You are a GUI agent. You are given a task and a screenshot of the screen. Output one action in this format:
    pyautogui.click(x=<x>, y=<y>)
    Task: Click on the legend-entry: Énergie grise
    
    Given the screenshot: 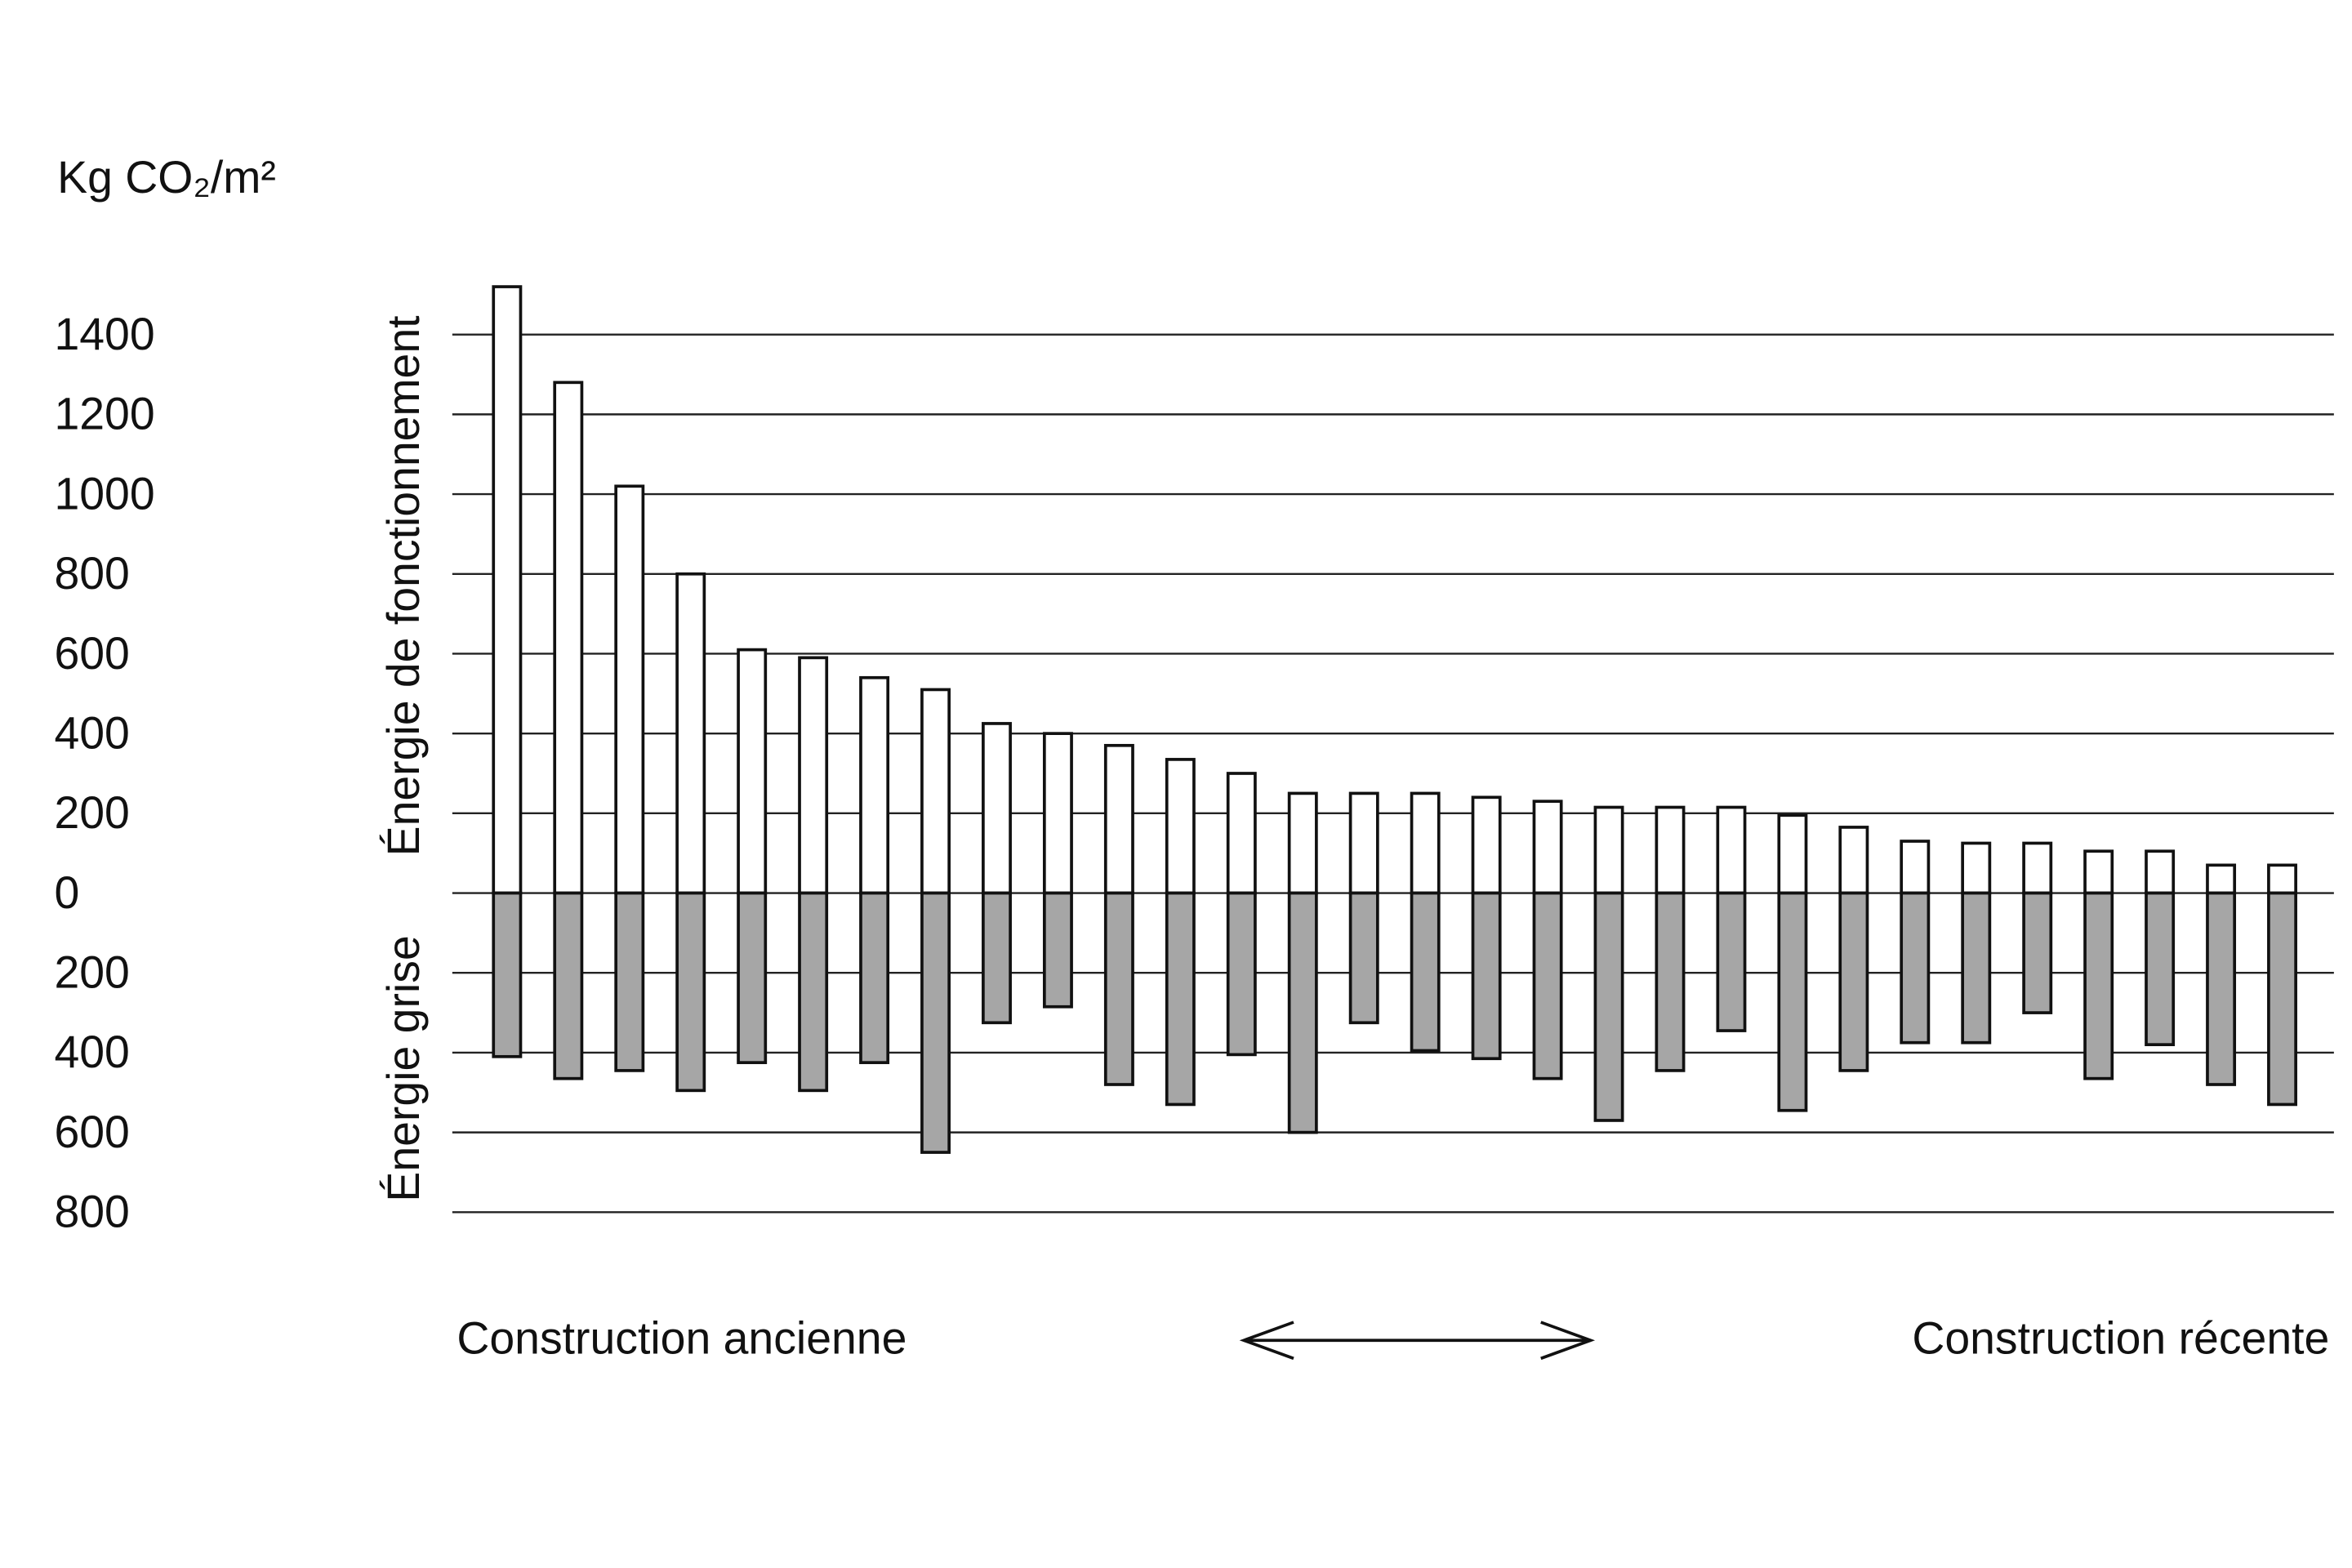 What is the action you would take?
    pyautogui.click(x=403, y=1068)
    